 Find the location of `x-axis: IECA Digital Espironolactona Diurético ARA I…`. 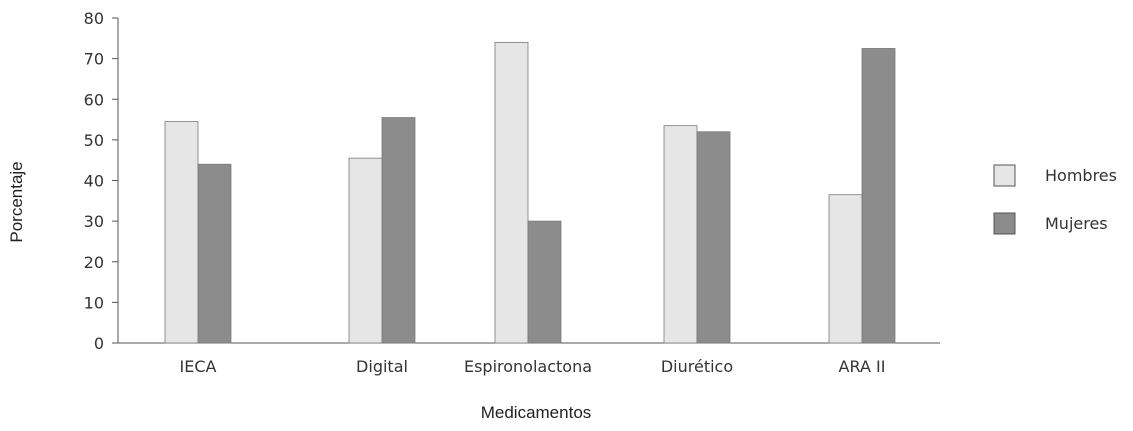

x-axis: IECA Digital Espironolactona Diurético ARA I… is located at coordinates (529, 359).